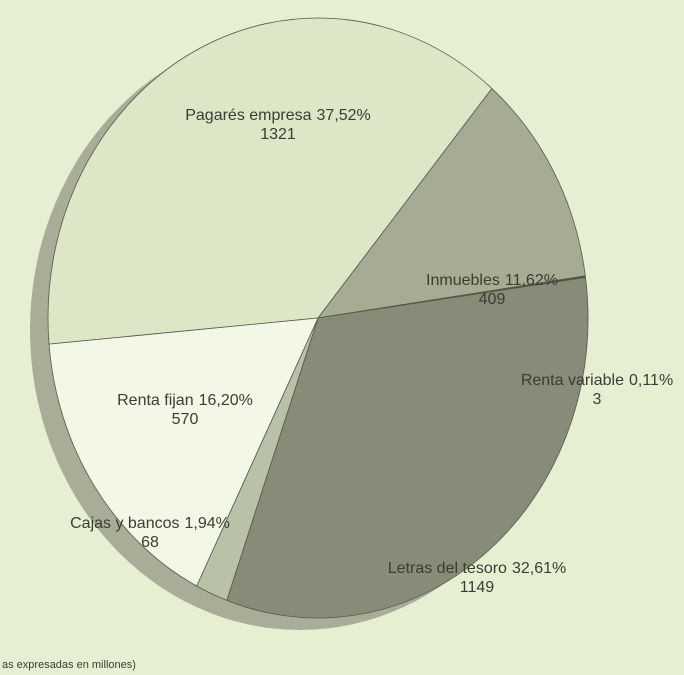 The height and width of the screenshot is (675, 684). What do you see at coordinates (226, 400) in the screenshot?
I see `percentage-label: 16,20%` at bounding box center [226, 400].